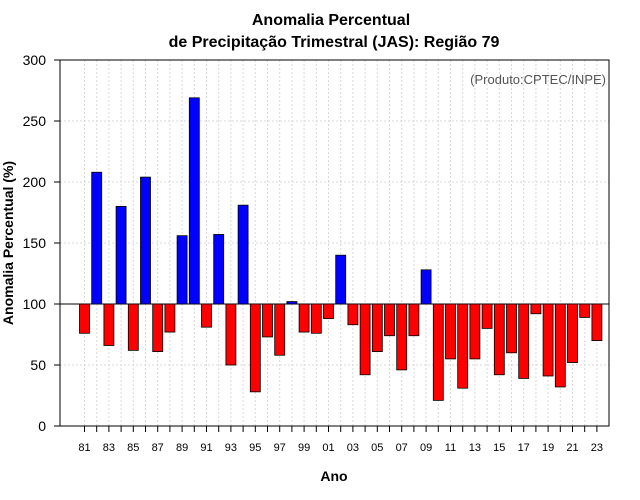 This screenshot has width=640, height=500. Describe the element at coordinates (280, 448) in the screenshot. I see `x-tick-label: 97` at that location.